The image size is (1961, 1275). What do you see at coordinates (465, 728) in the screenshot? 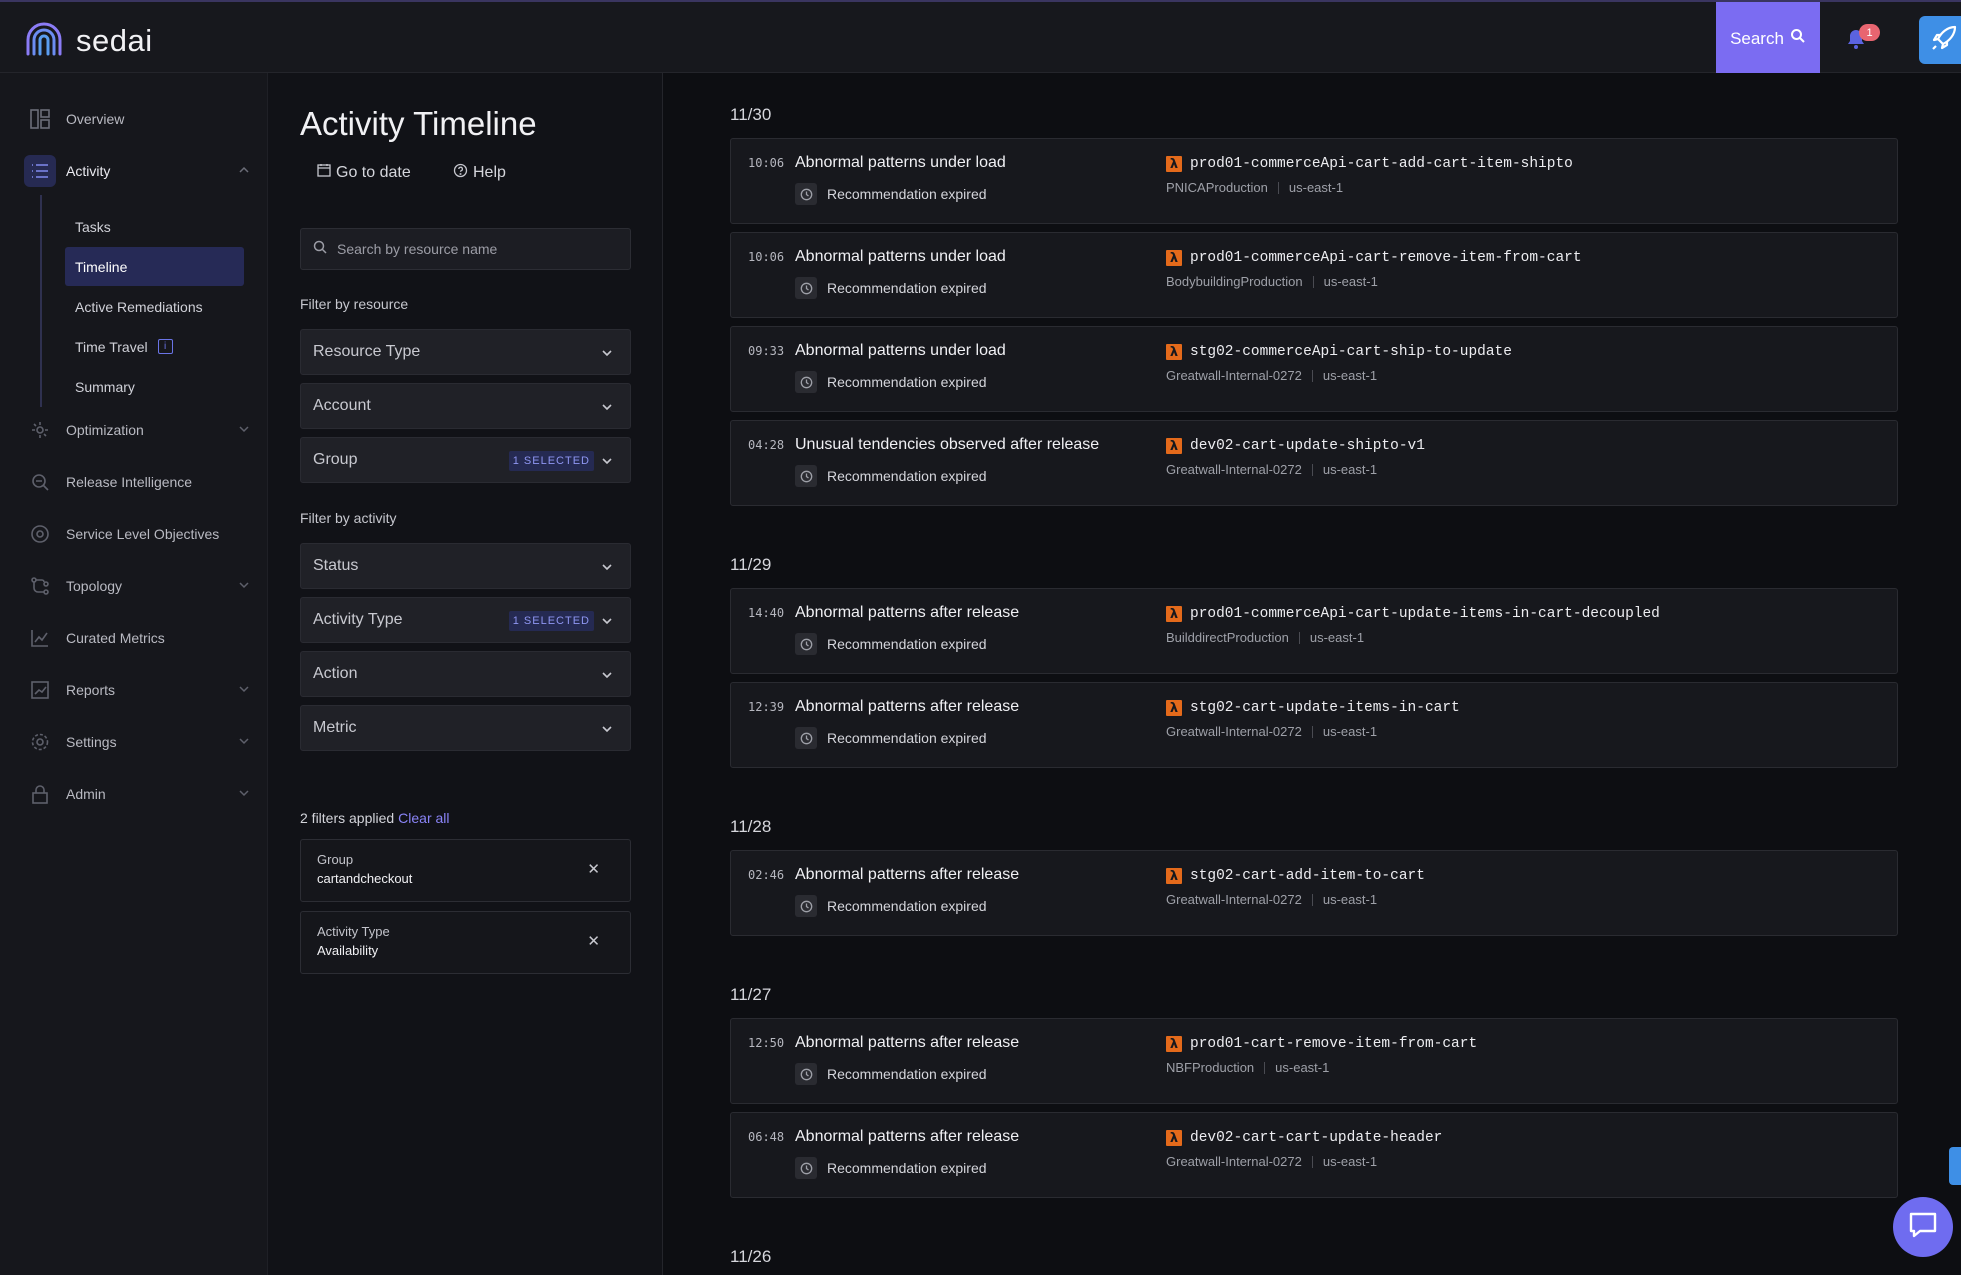
I see `metric-dropdown: Metric` at bounding box center [465, 728].